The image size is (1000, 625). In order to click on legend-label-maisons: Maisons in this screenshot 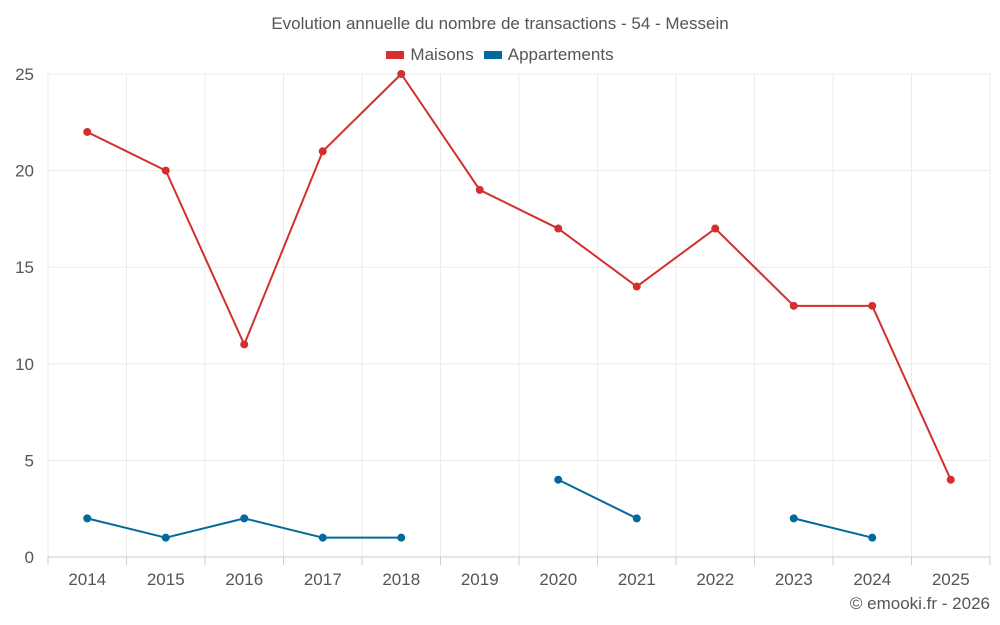, I will do `click(442, 54)`.